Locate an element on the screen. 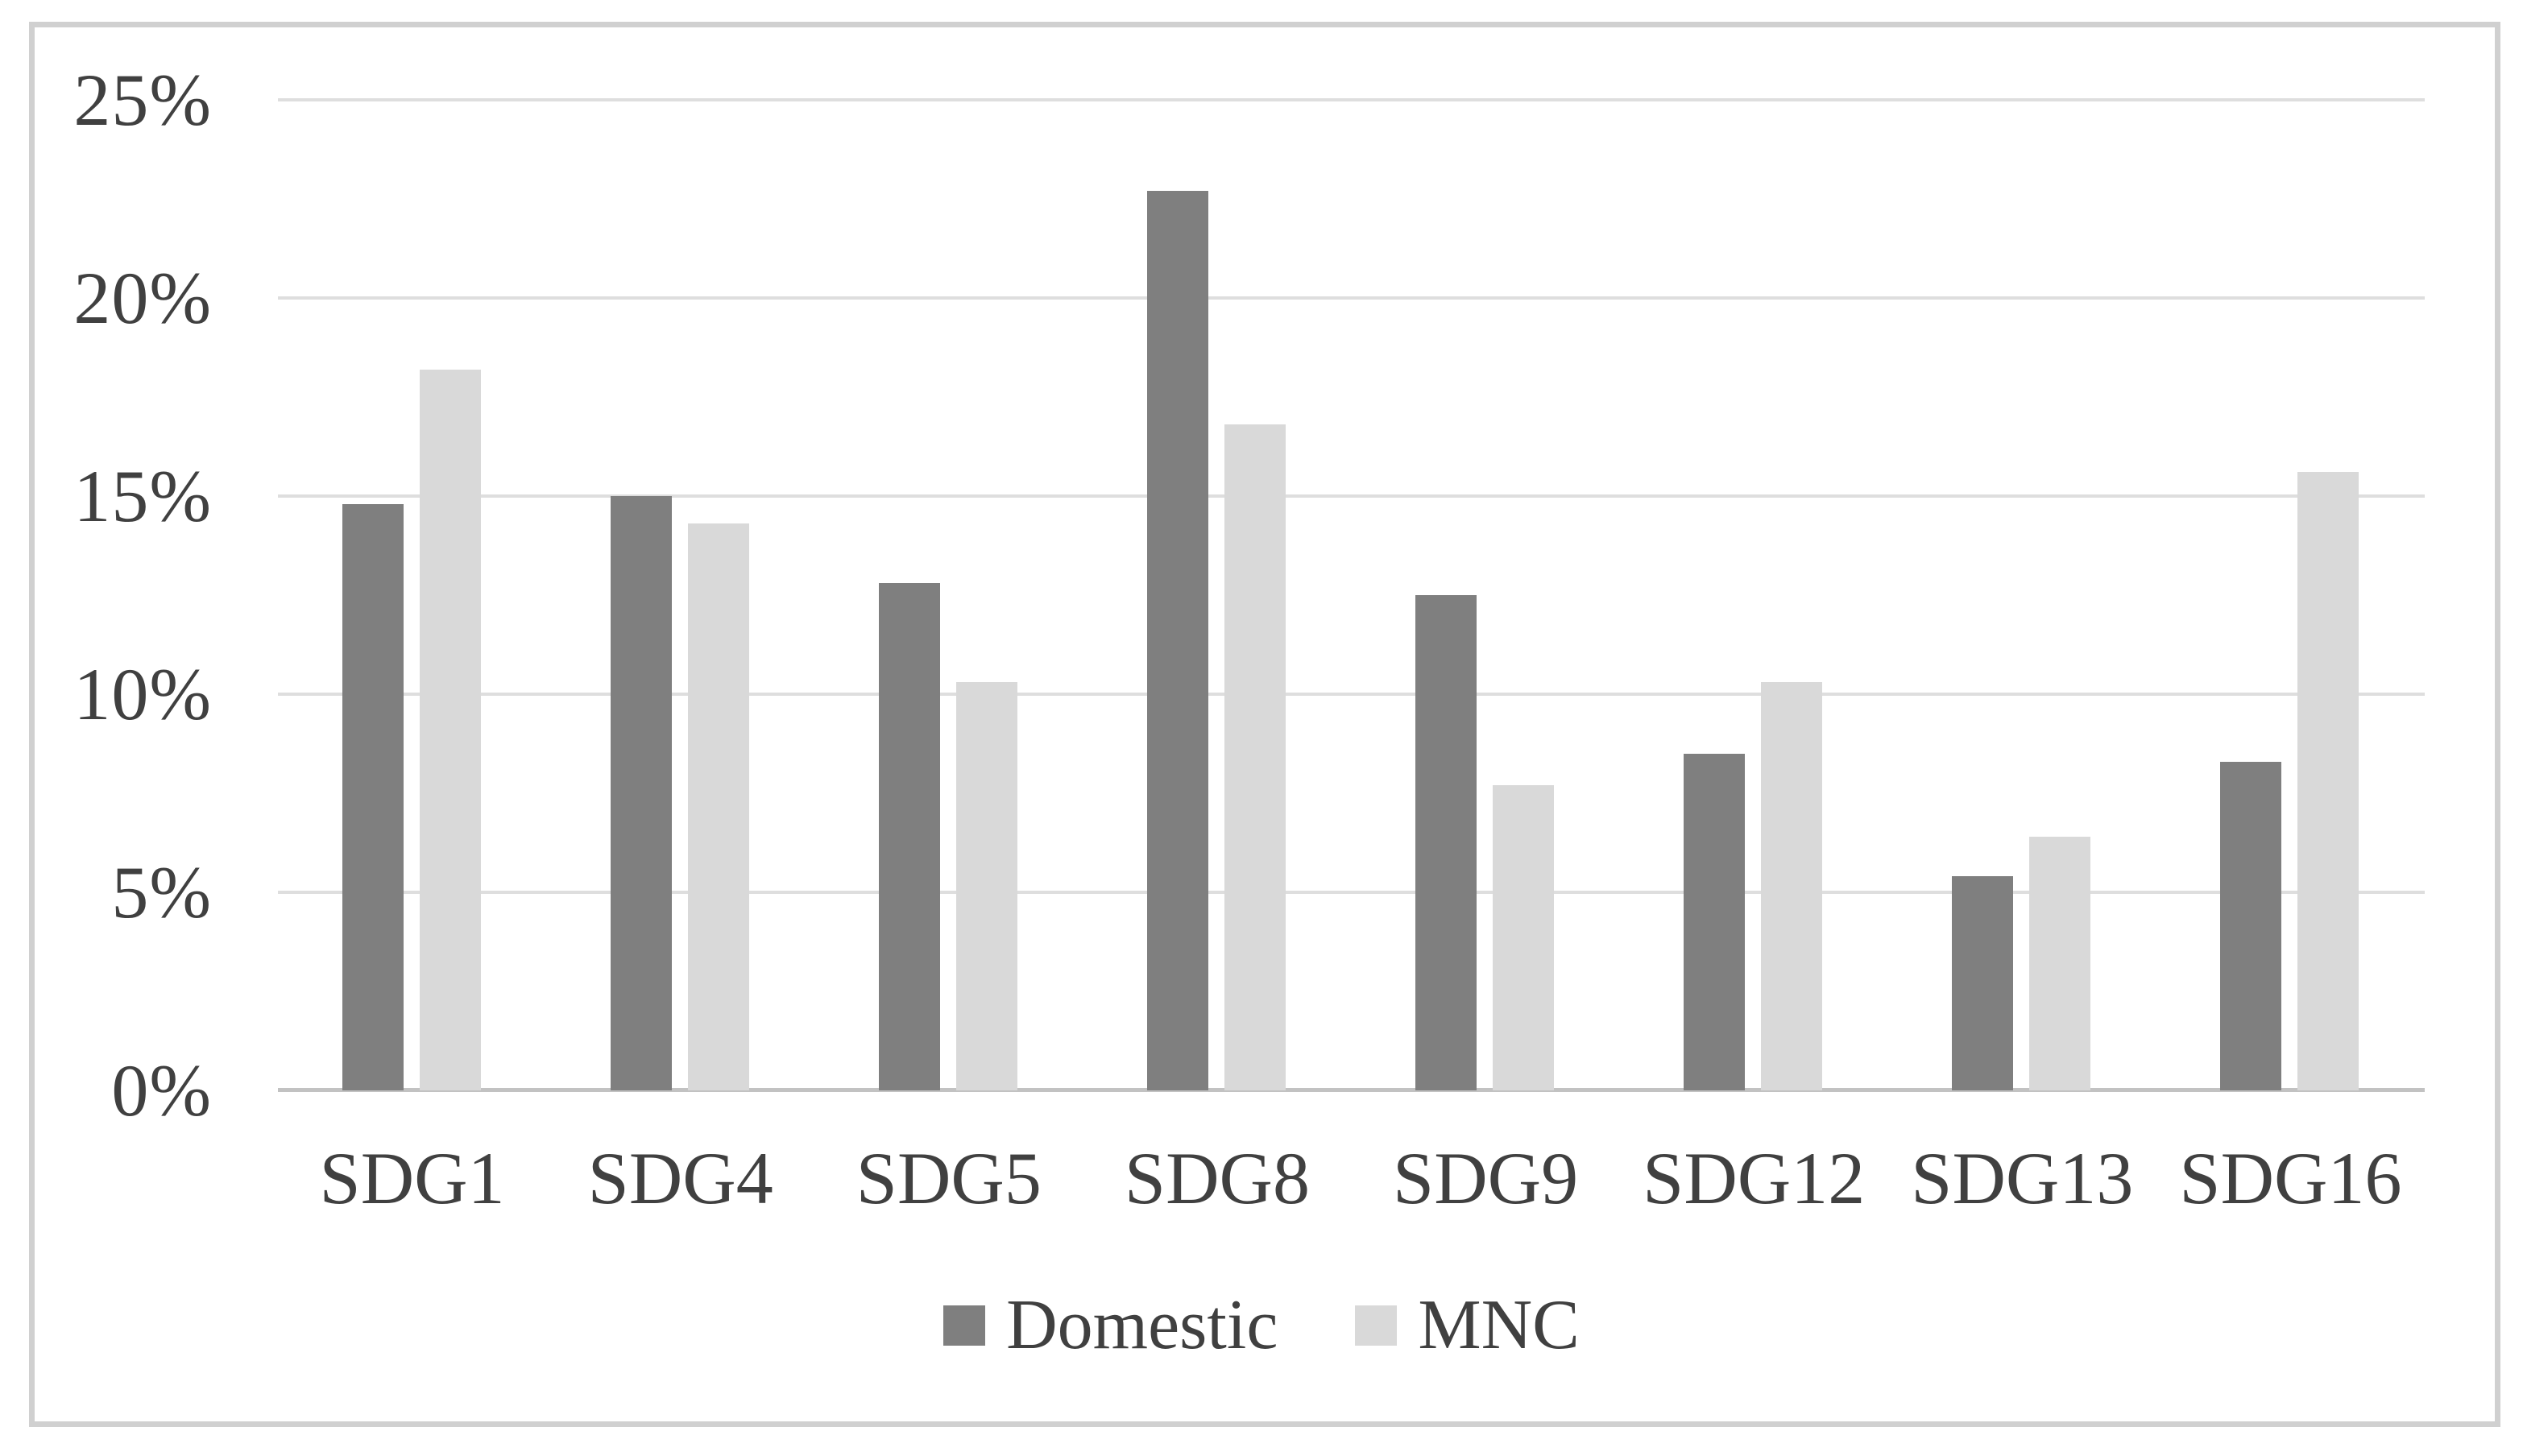 This screenshot has height=1456, width=2523. bar-mnc-SDG4 is located at coordinates (718, 806).